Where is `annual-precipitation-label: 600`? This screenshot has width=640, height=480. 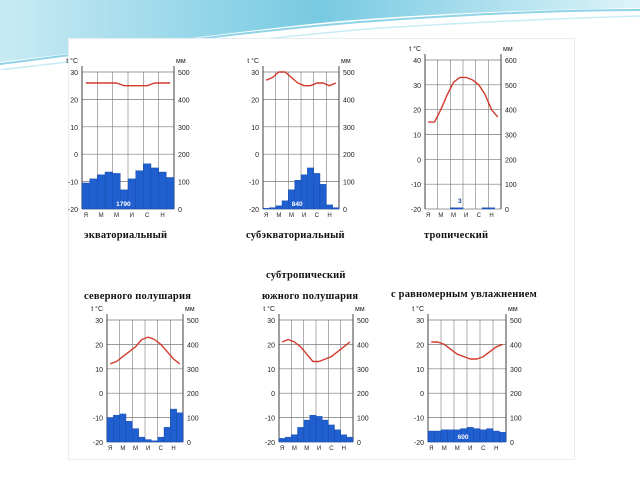 annual-precipitation-label: 600 is located at coordinates (463, 437).